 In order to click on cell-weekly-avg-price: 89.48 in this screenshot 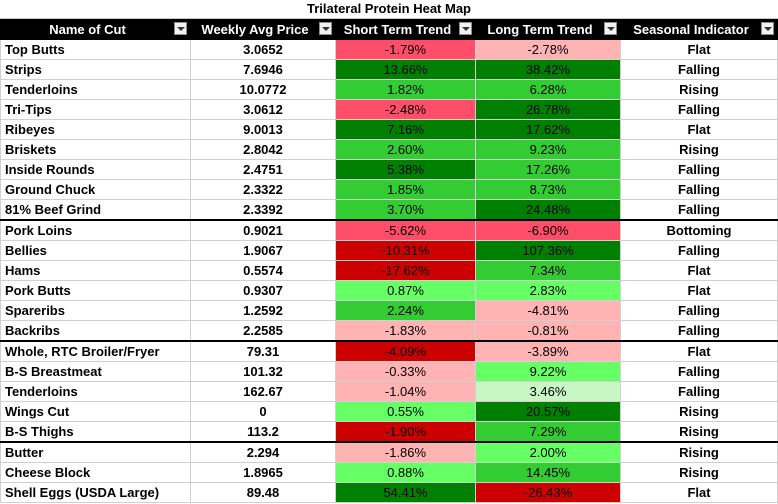, I will do `click(263, 492)`.